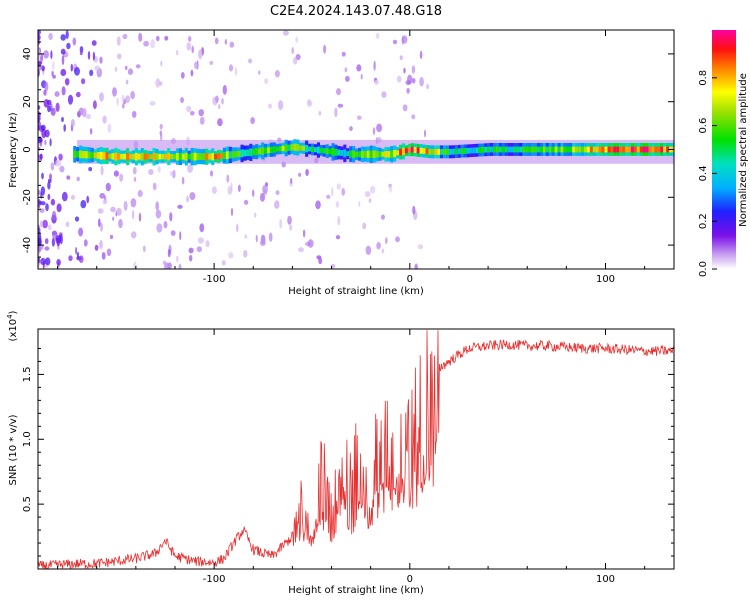  What do you see at coordinates (13, 150) in the screenshot?
I see `spectrogram-ylabel: Frequency (Hz)` at bounding box center [13, 150].